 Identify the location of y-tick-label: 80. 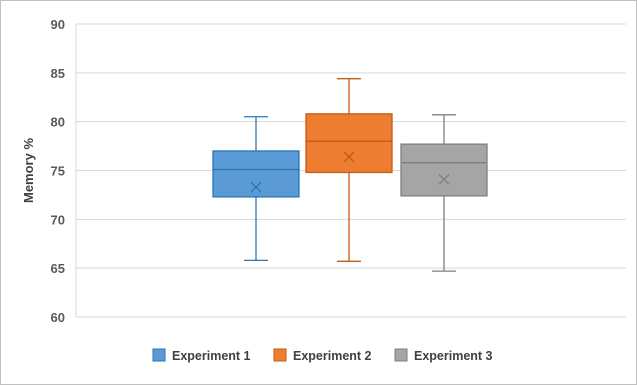
(58, 122).